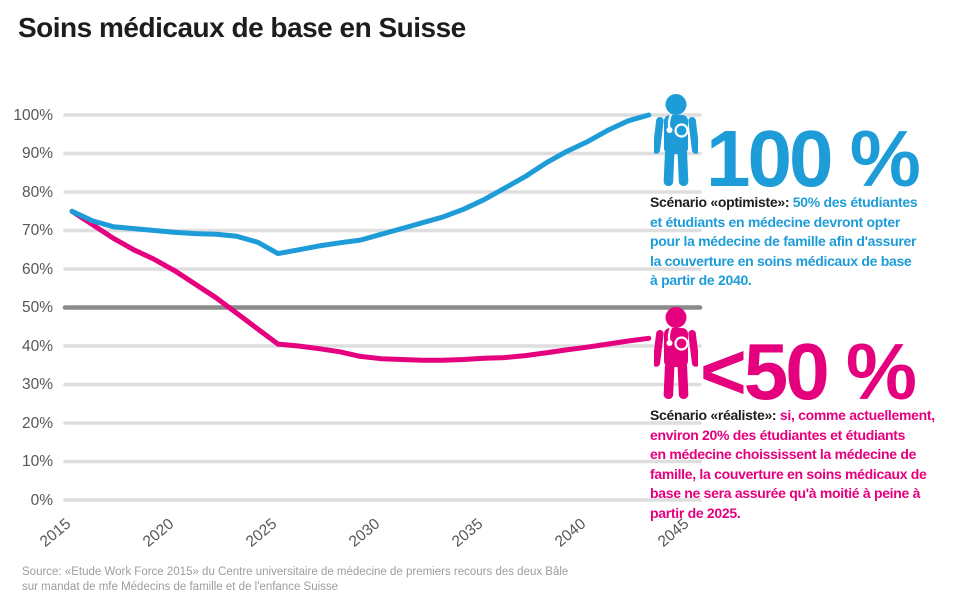 This screenshot has height=611, width=980. Describe the element at coordinates (360, 184) in the screenshot. I see `scenario-optimiste-line` at that location.